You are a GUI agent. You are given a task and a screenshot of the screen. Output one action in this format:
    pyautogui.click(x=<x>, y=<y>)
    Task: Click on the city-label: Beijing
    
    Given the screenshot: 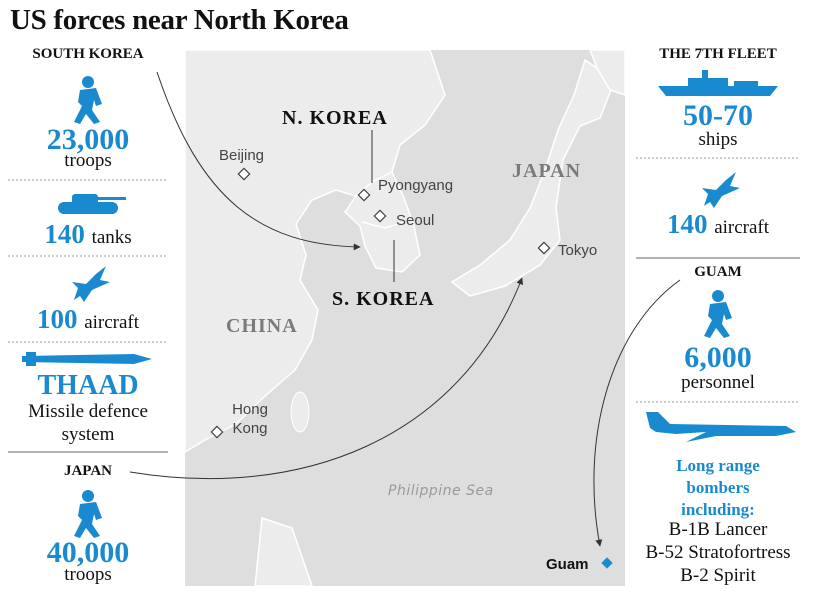 What is the action you would take?
    pyautogui.click(x=242, y=155)
    